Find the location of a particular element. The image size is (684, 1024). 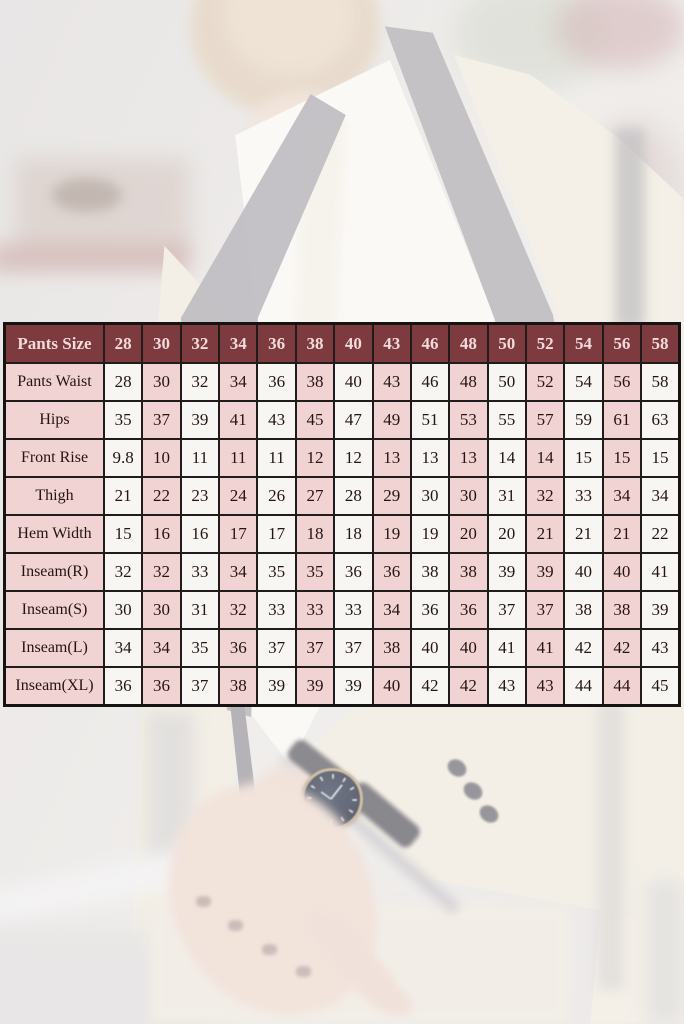

corner-header: Pants Size is located at coordinates (54, 343).